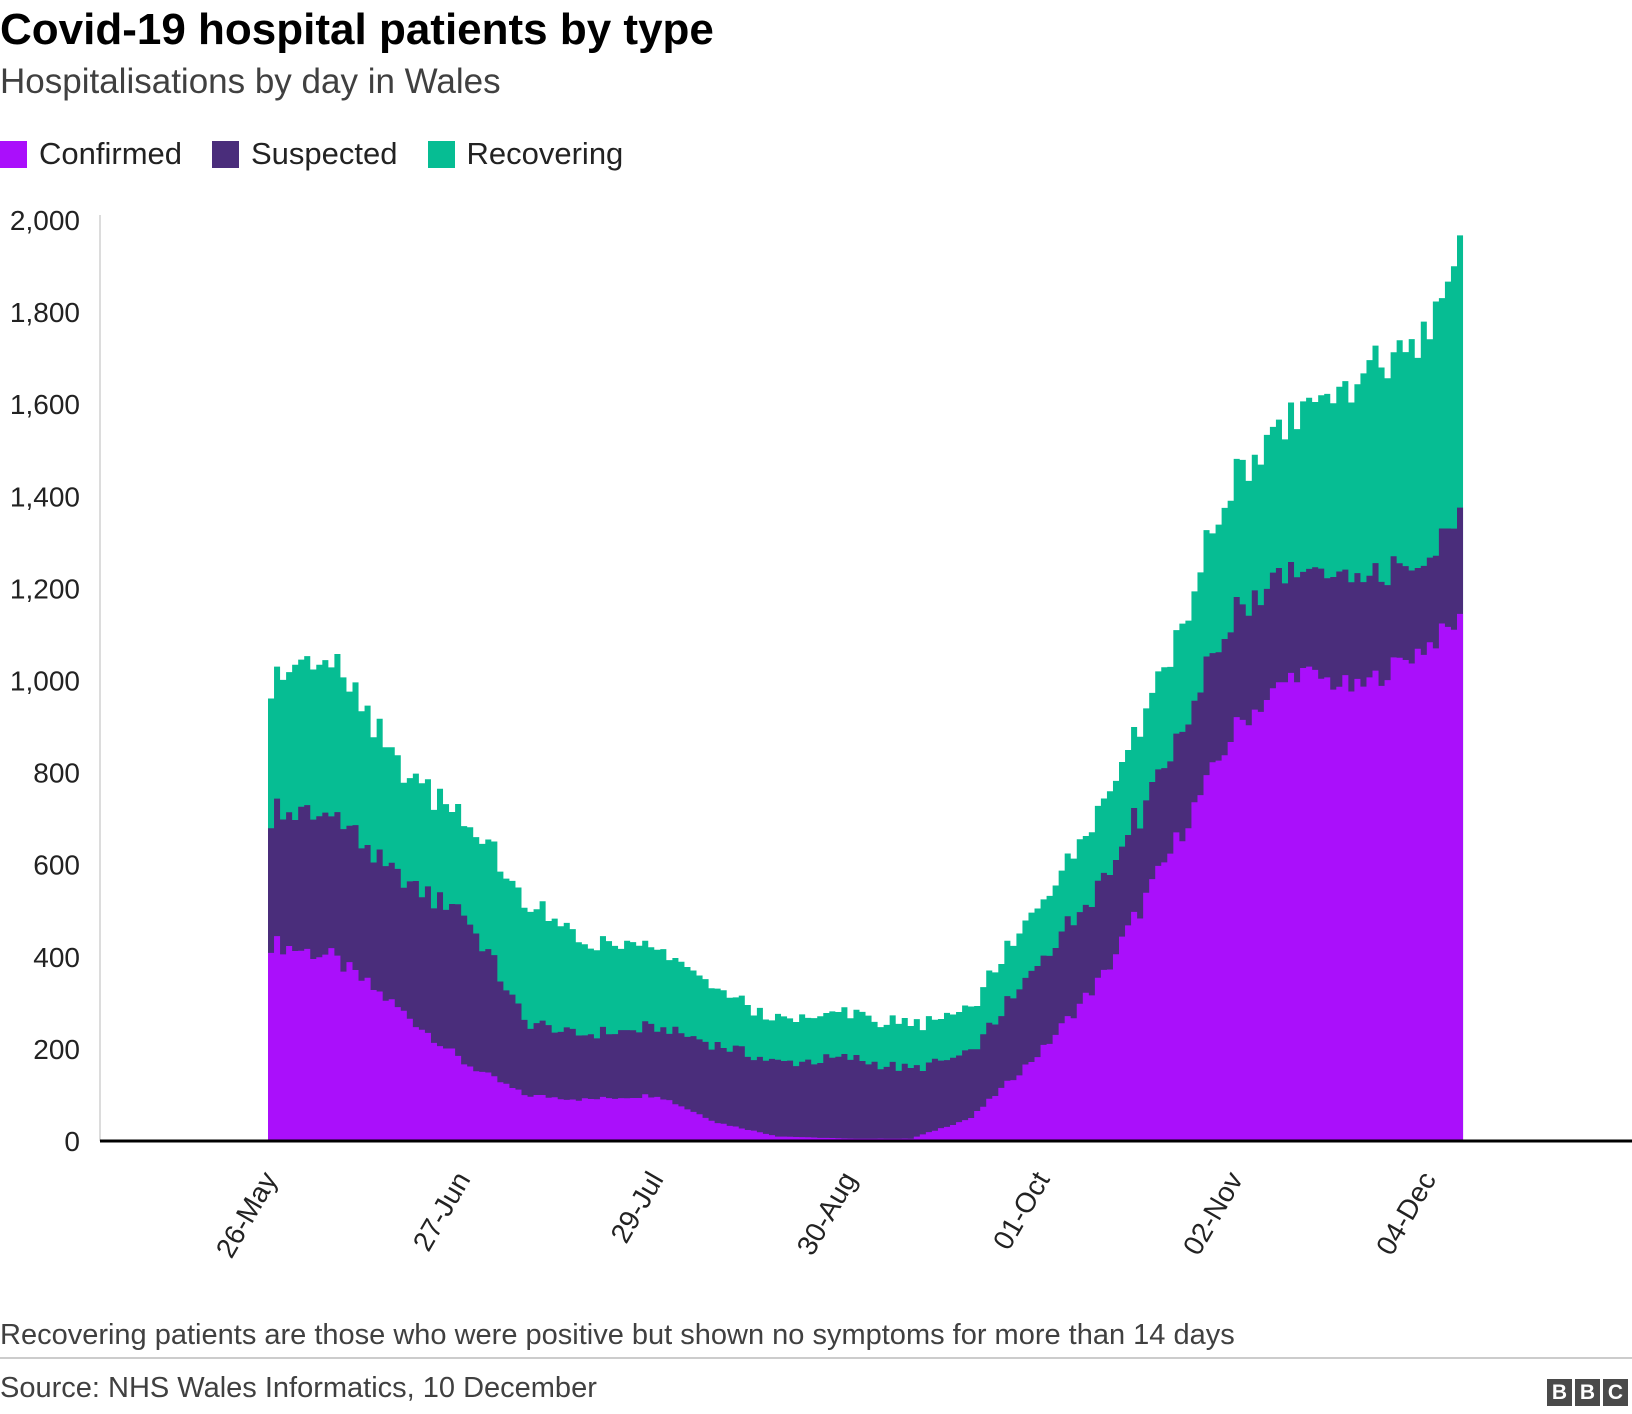 Image resolution: width=1632 pixels, height=1414 pixels. What do you see at coordinates (110, 153) in the screenshot?
I see `legend-label-confirmed: Confirmed` at bounding box center [110, 153].